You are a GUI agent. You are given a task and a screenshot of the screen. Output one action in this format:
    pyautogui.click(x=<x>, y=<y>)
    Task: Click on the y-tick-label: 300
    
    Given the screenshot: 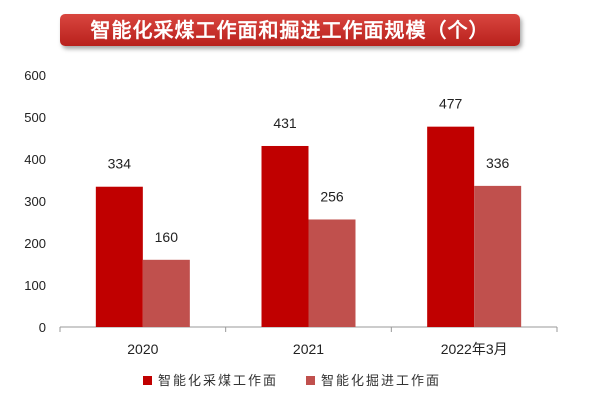 What is the action you would take?
    pyautogui.click(x=35, y=201)
    